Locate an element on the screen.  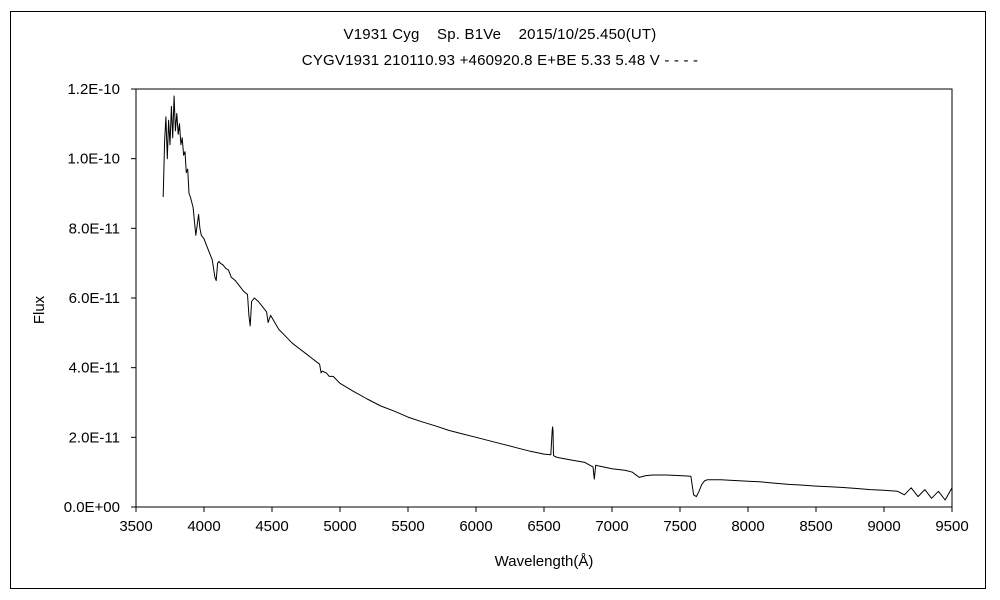
x-axis-label: Wavelength(Å) is located at coordinates (544, 561).